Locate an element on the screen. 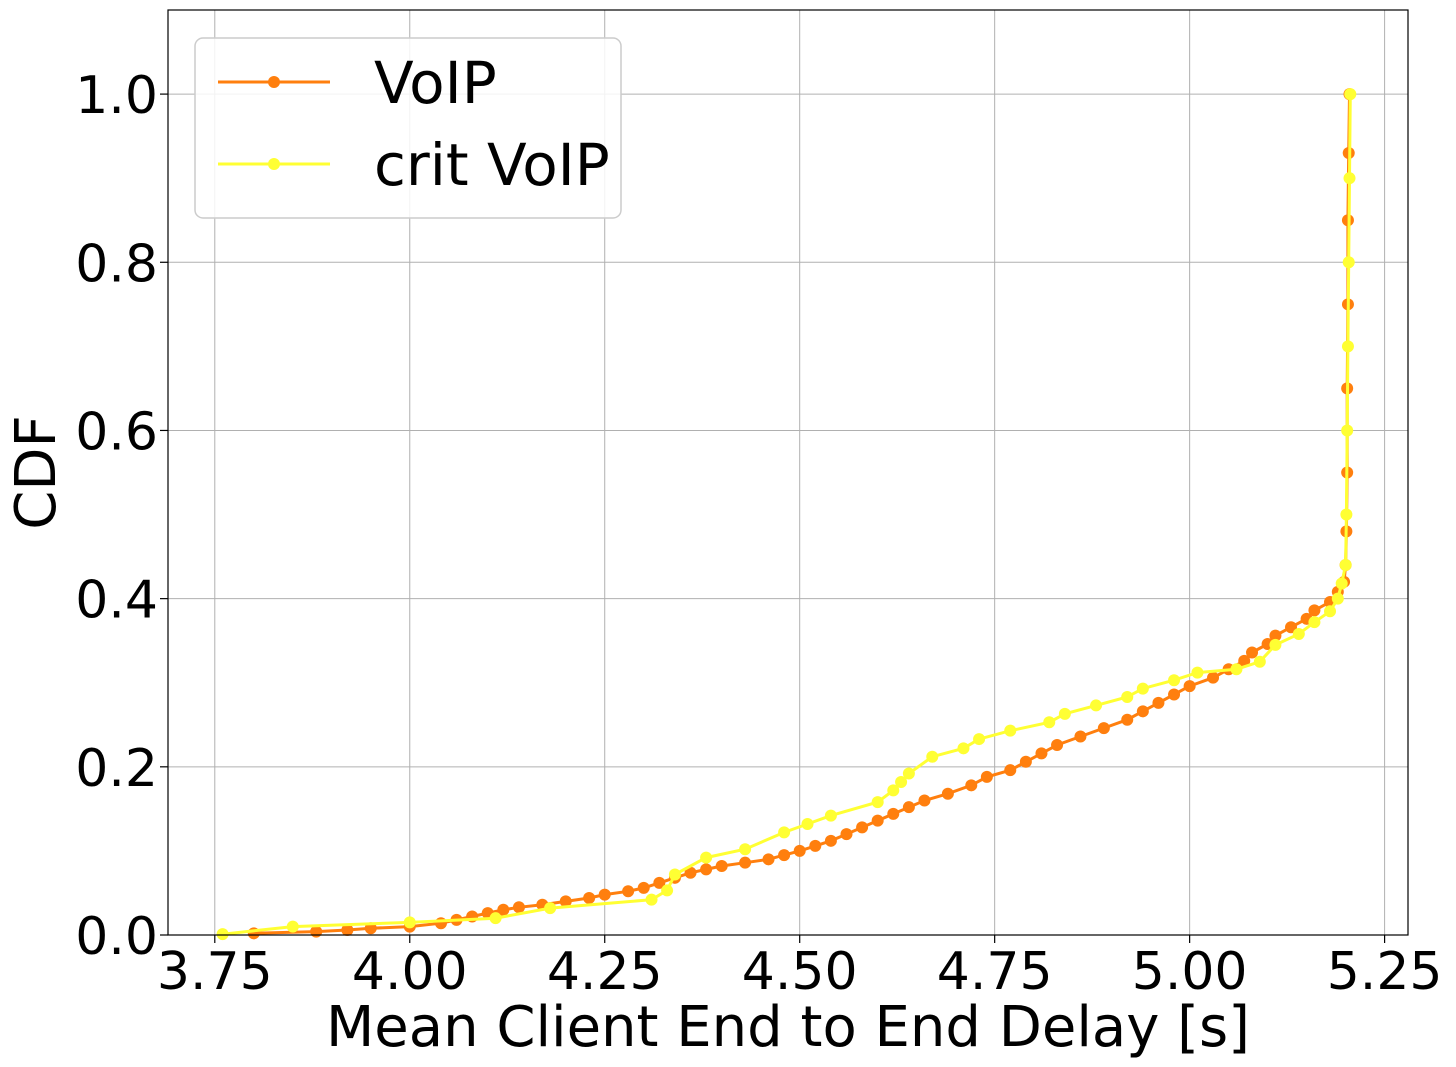 This screenshot has width=1456, height=1067. y-tick-label: 1.0 is located at coordinates (116, 96).